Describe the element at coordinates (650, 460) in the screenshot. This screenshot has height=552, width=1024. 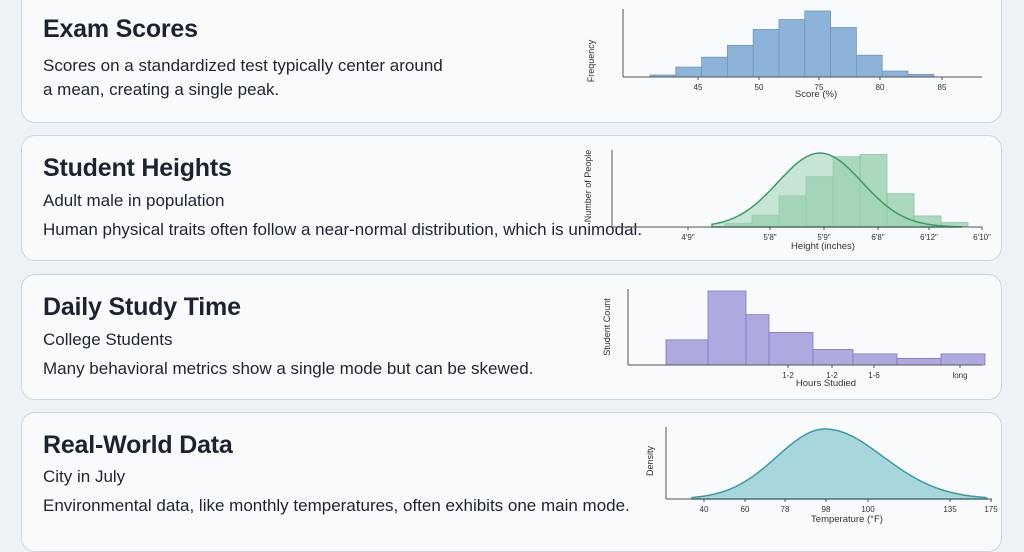
I see `y-axis-label: Density` at that location.